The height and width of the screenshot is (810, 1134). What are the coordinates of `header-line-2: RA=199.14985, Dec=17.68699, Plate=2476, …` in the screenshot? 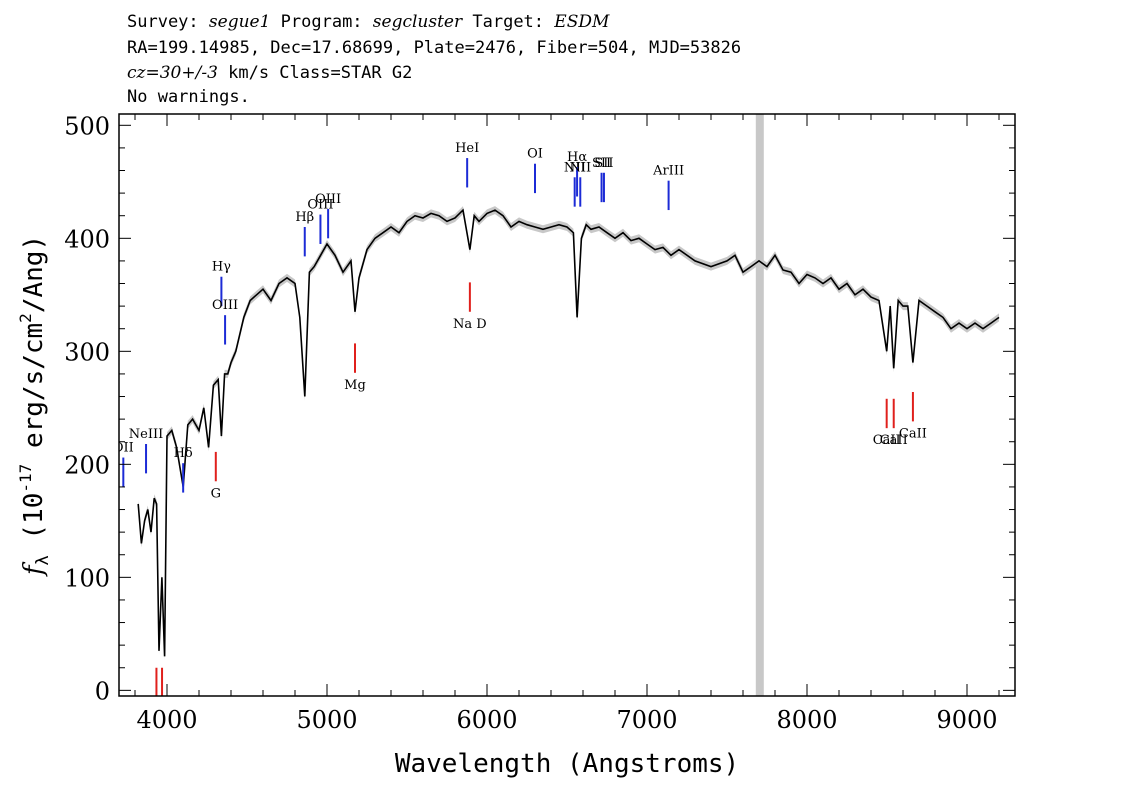 It's located at (434, 48).